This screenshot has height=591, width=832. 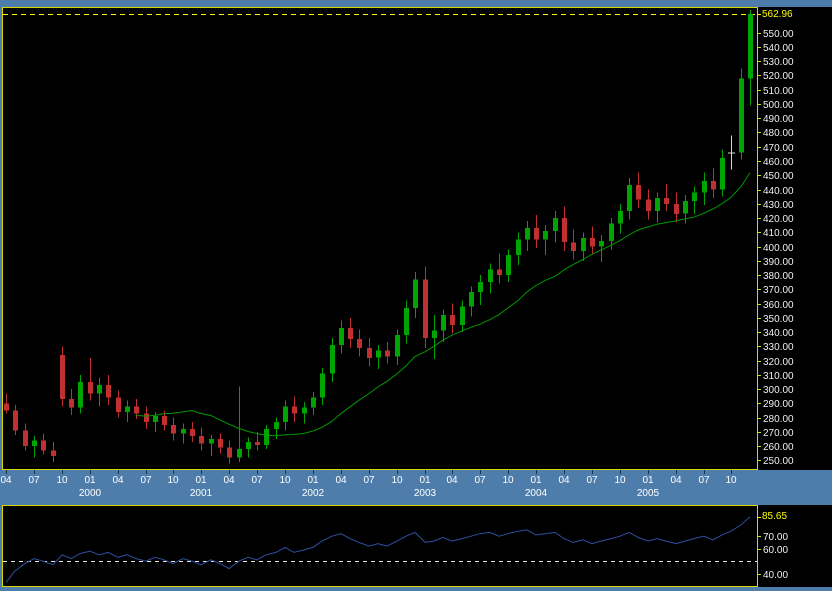 I want to click on year-label: 2004, so click(x=536, y=493).